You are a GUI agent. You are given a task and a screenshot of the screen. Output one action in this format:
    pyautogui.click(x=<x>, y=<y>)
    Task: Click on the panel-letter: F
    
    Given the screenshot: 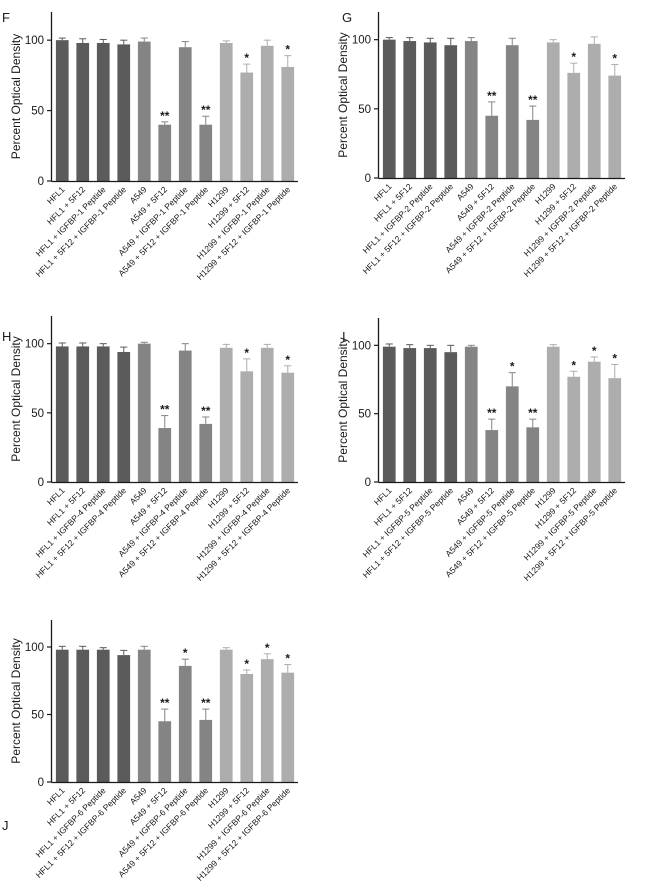 What is the action you would take?
    pyautogui.click(x=6, y=17)
    